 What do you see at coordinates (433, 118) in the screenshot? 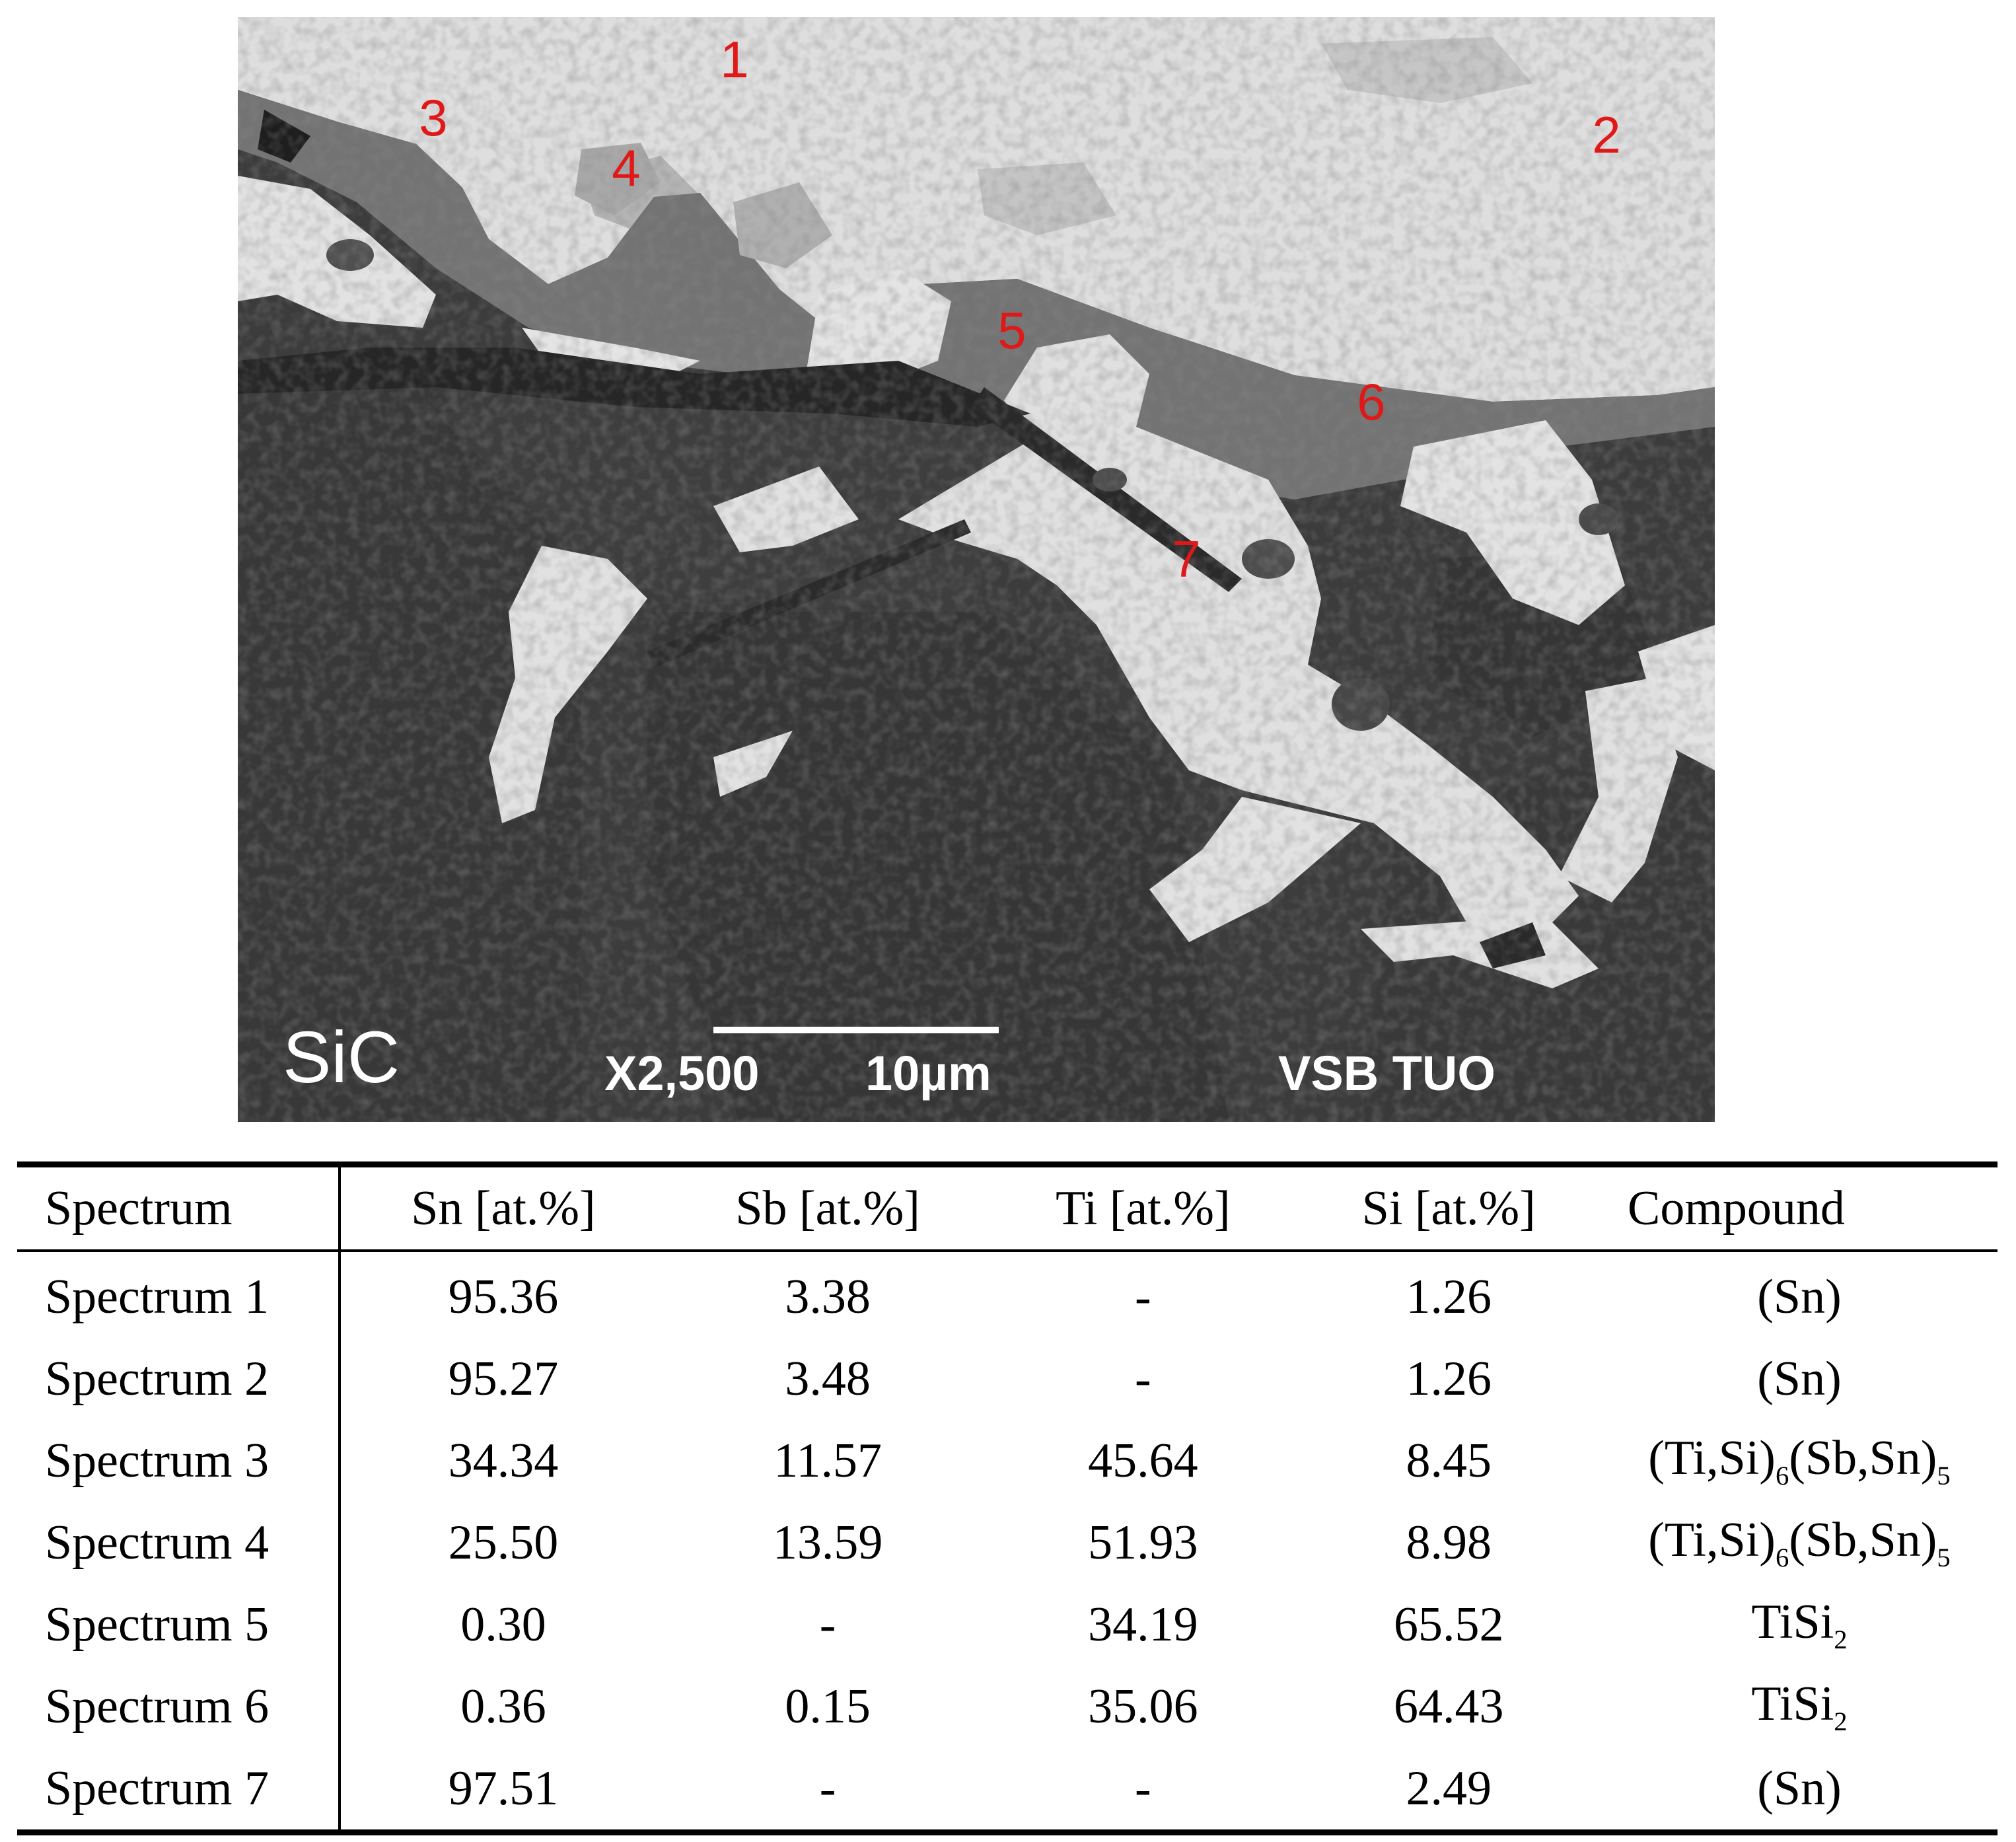
I see `spot-label-3: 3` at bounding box center [433, 118].